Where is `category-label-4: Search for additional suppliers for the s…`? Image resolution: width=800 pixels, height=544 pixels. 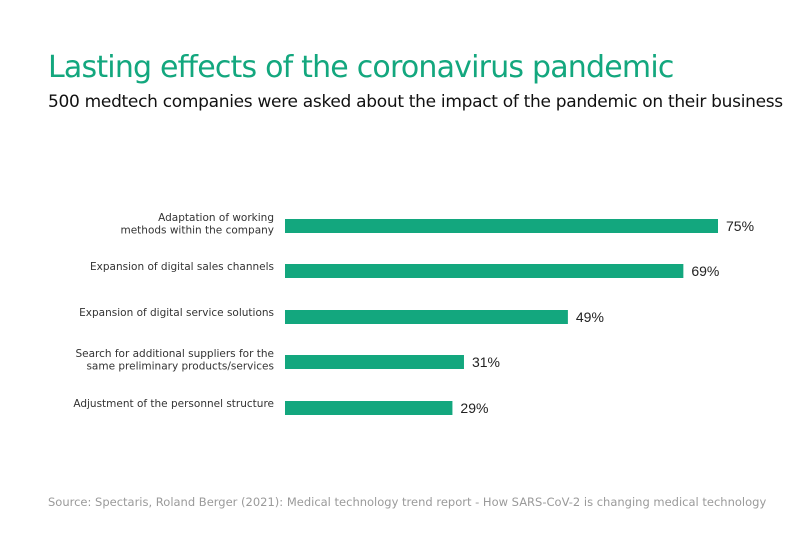 category-label-4: Search for additional suppliers for the s… is located at coordinates (174, 360).